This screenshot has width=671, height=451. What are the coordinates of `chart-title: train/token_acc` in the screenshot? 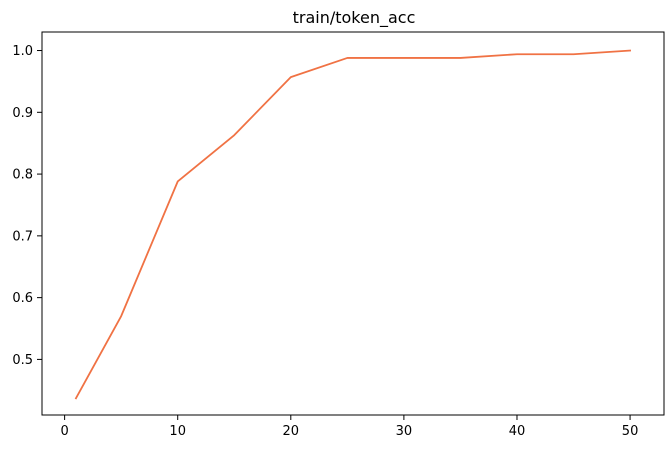 It's located at (354, 18).